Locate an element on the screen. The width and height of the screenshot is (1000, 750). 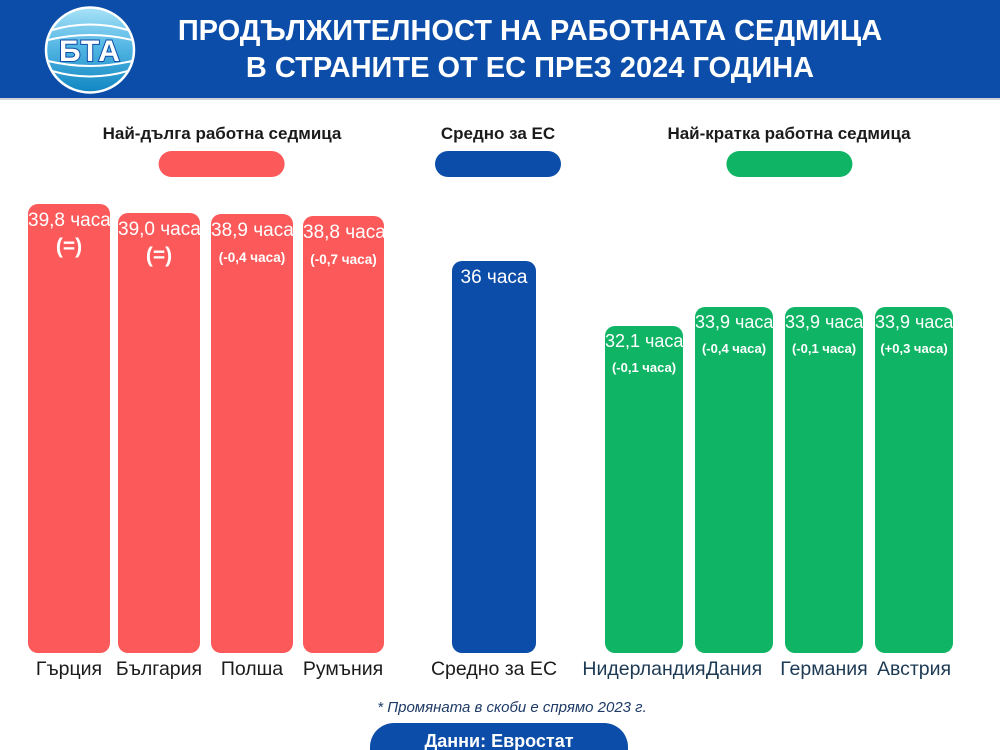
bar-poland: 38,9 часа (-0,4 часа) is located at coordinates (252, 433).